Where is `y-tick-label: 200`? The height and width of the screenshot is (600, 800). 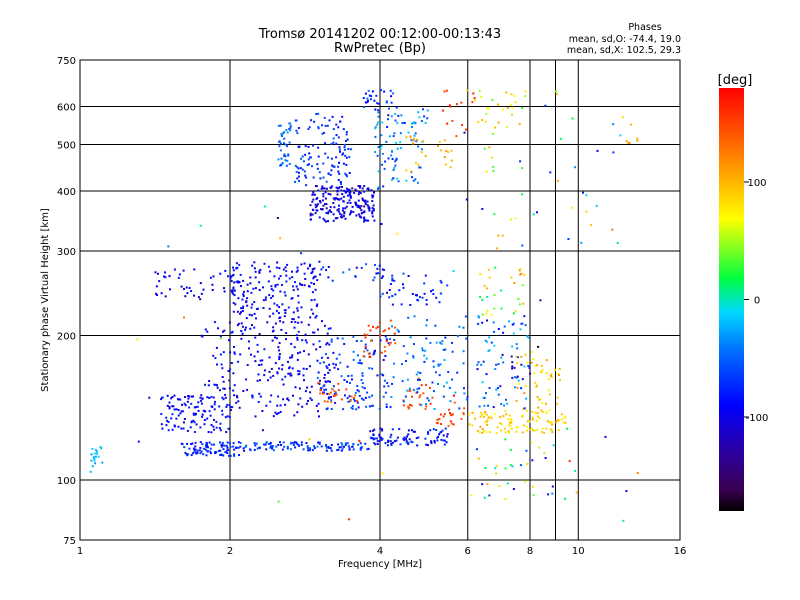
y-tick-label: 200 is located at coordinates (66, 337).